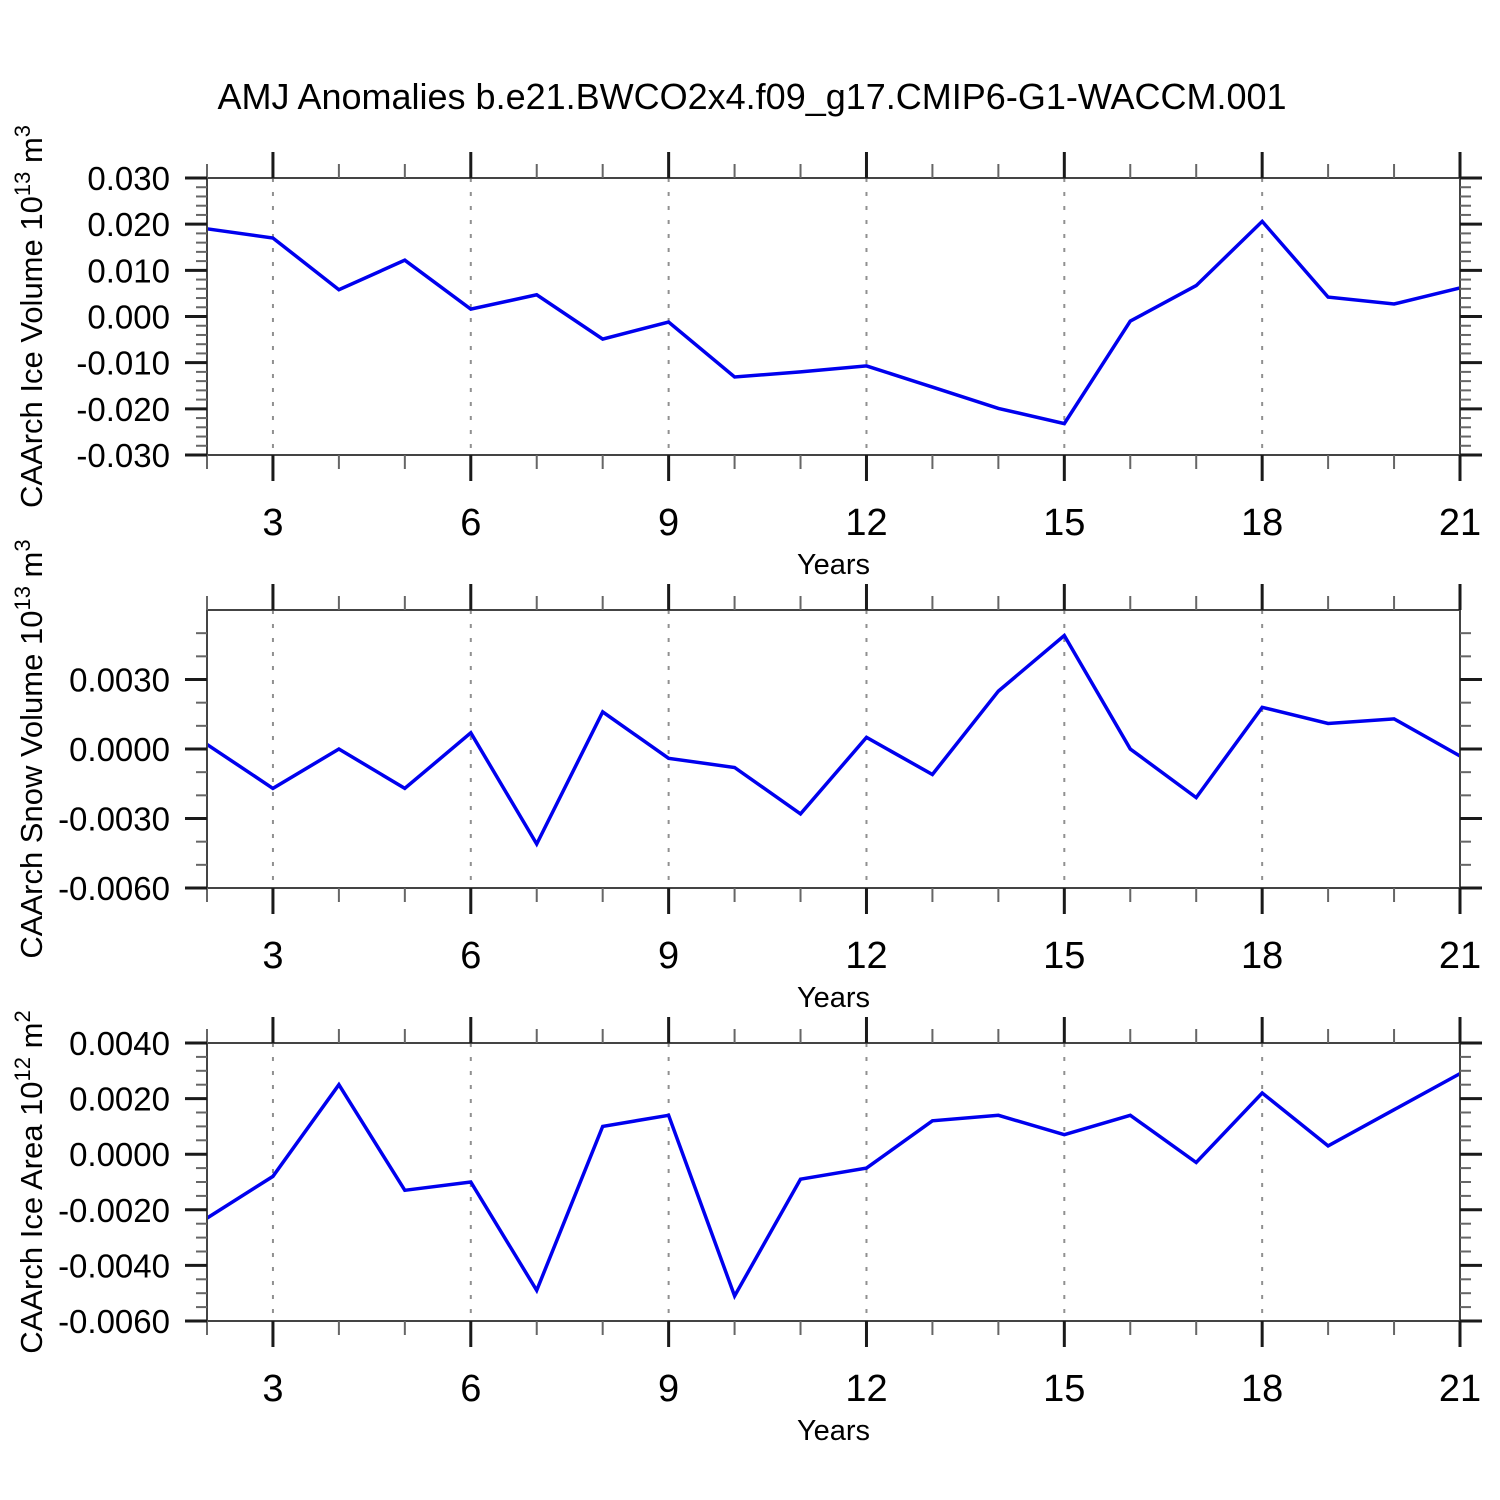  Describe the element at coordinates (119, 1099) in the screenshot. I see `y-tick-label: 0.0020` at that location.